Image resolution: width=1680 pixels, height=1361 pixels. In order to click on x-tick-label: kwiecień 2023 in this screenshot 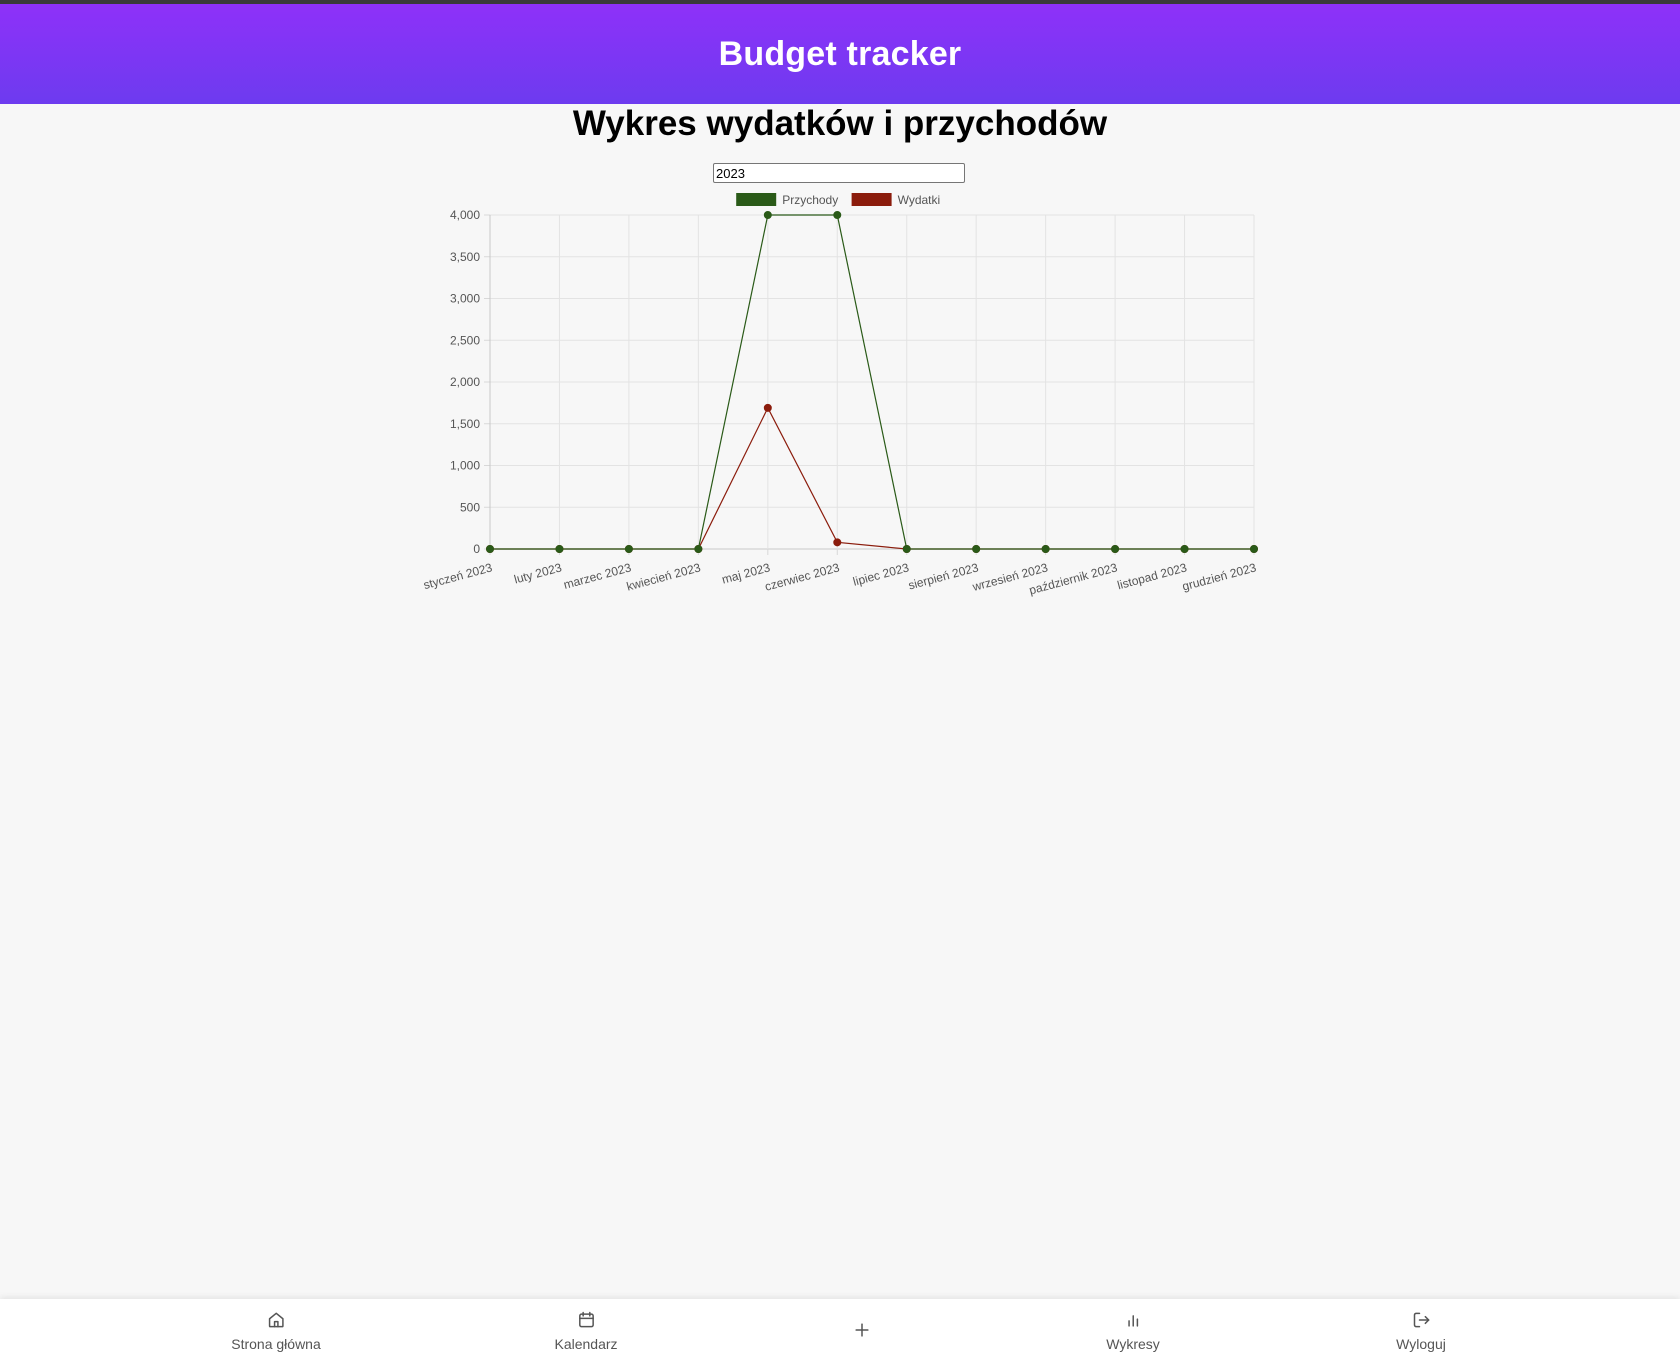, I will do `click(663, 576)`.